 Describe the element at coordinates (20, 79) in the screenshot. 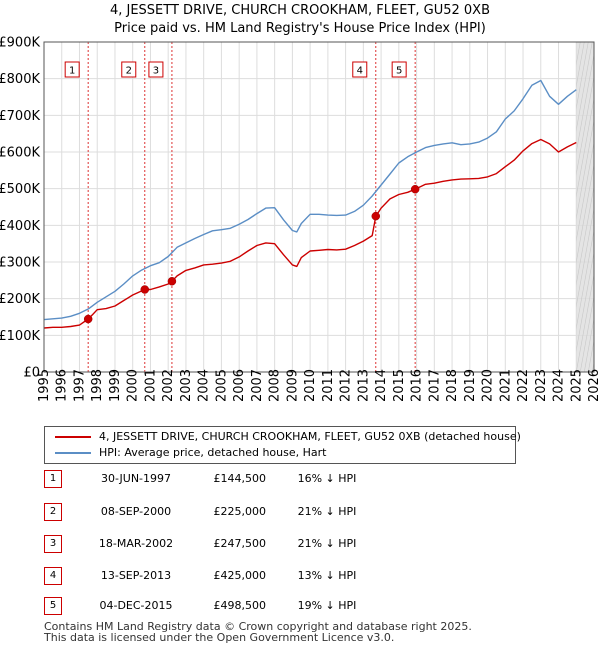

I see `y-tick-label: £800K` at that location.